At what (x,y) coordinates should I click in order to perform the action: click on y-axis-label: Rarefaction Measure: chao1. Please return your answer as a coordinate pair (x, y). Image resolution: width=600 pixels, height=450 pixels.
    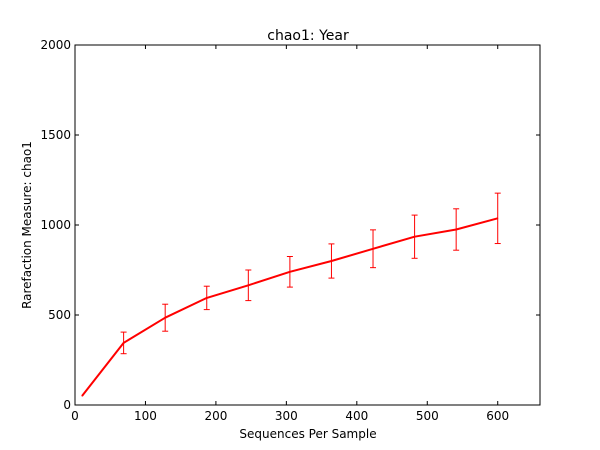
    Looking at the image, I should click on (27, 225).